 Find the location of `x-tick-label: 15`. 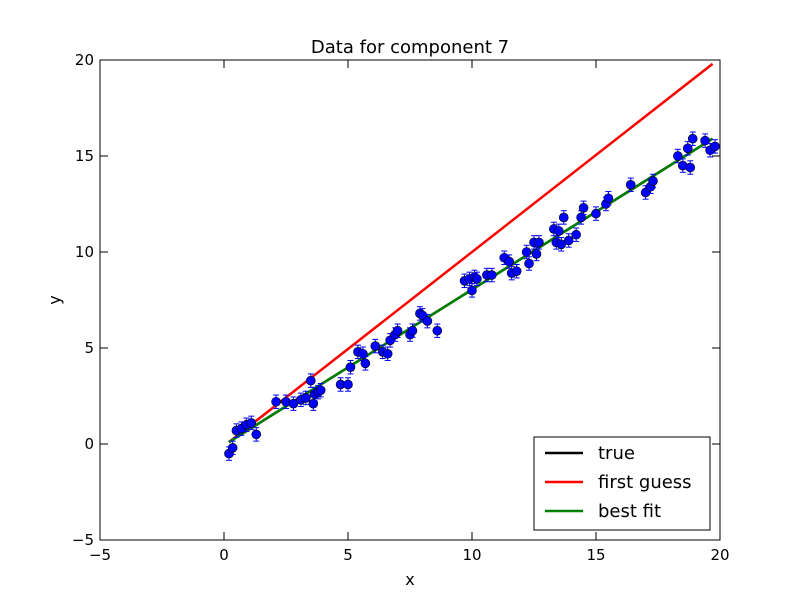

x-tick-label: 15 is located at coordinates (595, 555).